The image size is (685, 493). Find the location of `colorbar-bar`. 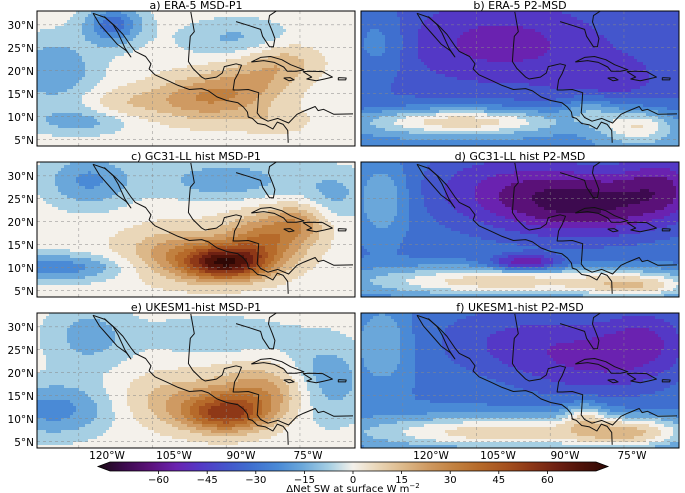

colorbar-bar is located at coordinates (353, 466).